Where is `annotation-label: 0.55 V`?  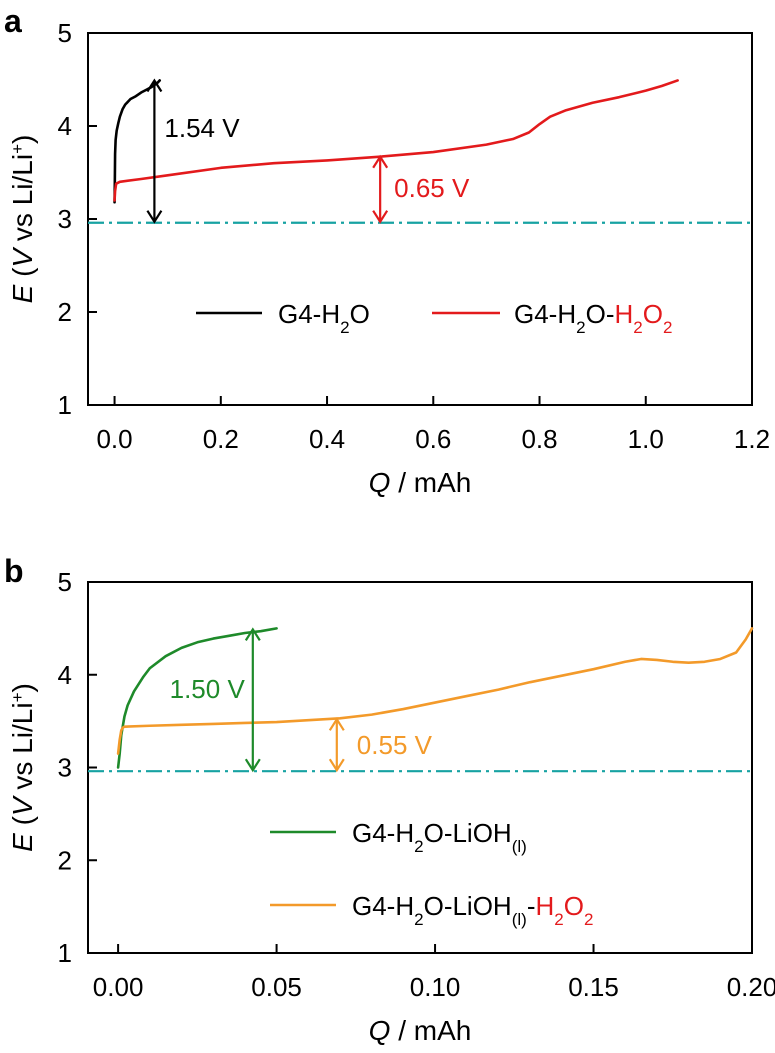
annotation-label: 0.55 V is located at coordinates (395, 745).